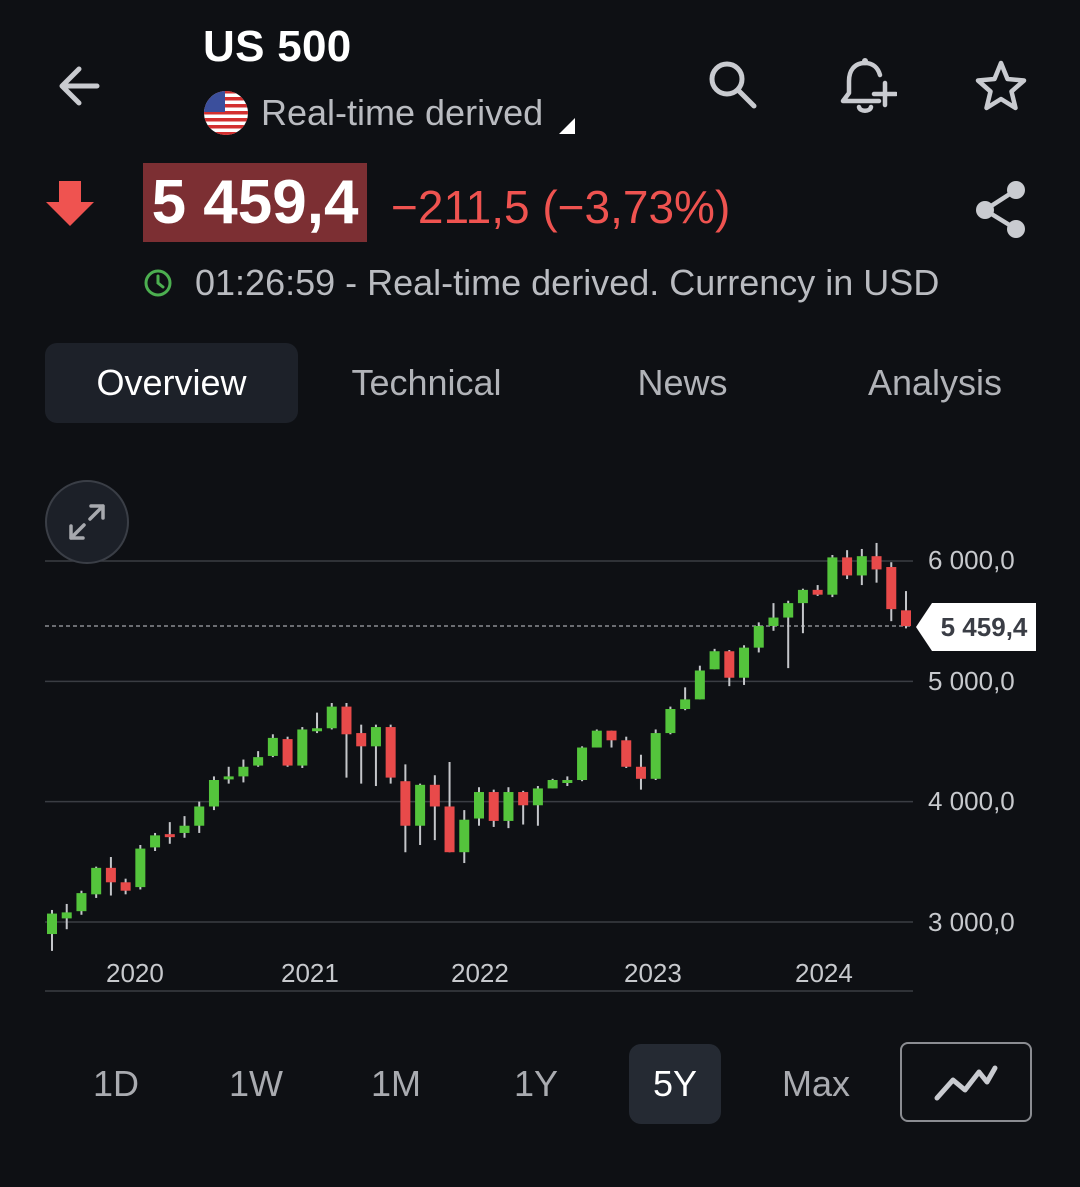 The height and width of the screenshot is (1187, 1080). Describe the element at coordinates (971, 801) in the screenshot. I see `y-tick-label: 4 000,0` at that location.